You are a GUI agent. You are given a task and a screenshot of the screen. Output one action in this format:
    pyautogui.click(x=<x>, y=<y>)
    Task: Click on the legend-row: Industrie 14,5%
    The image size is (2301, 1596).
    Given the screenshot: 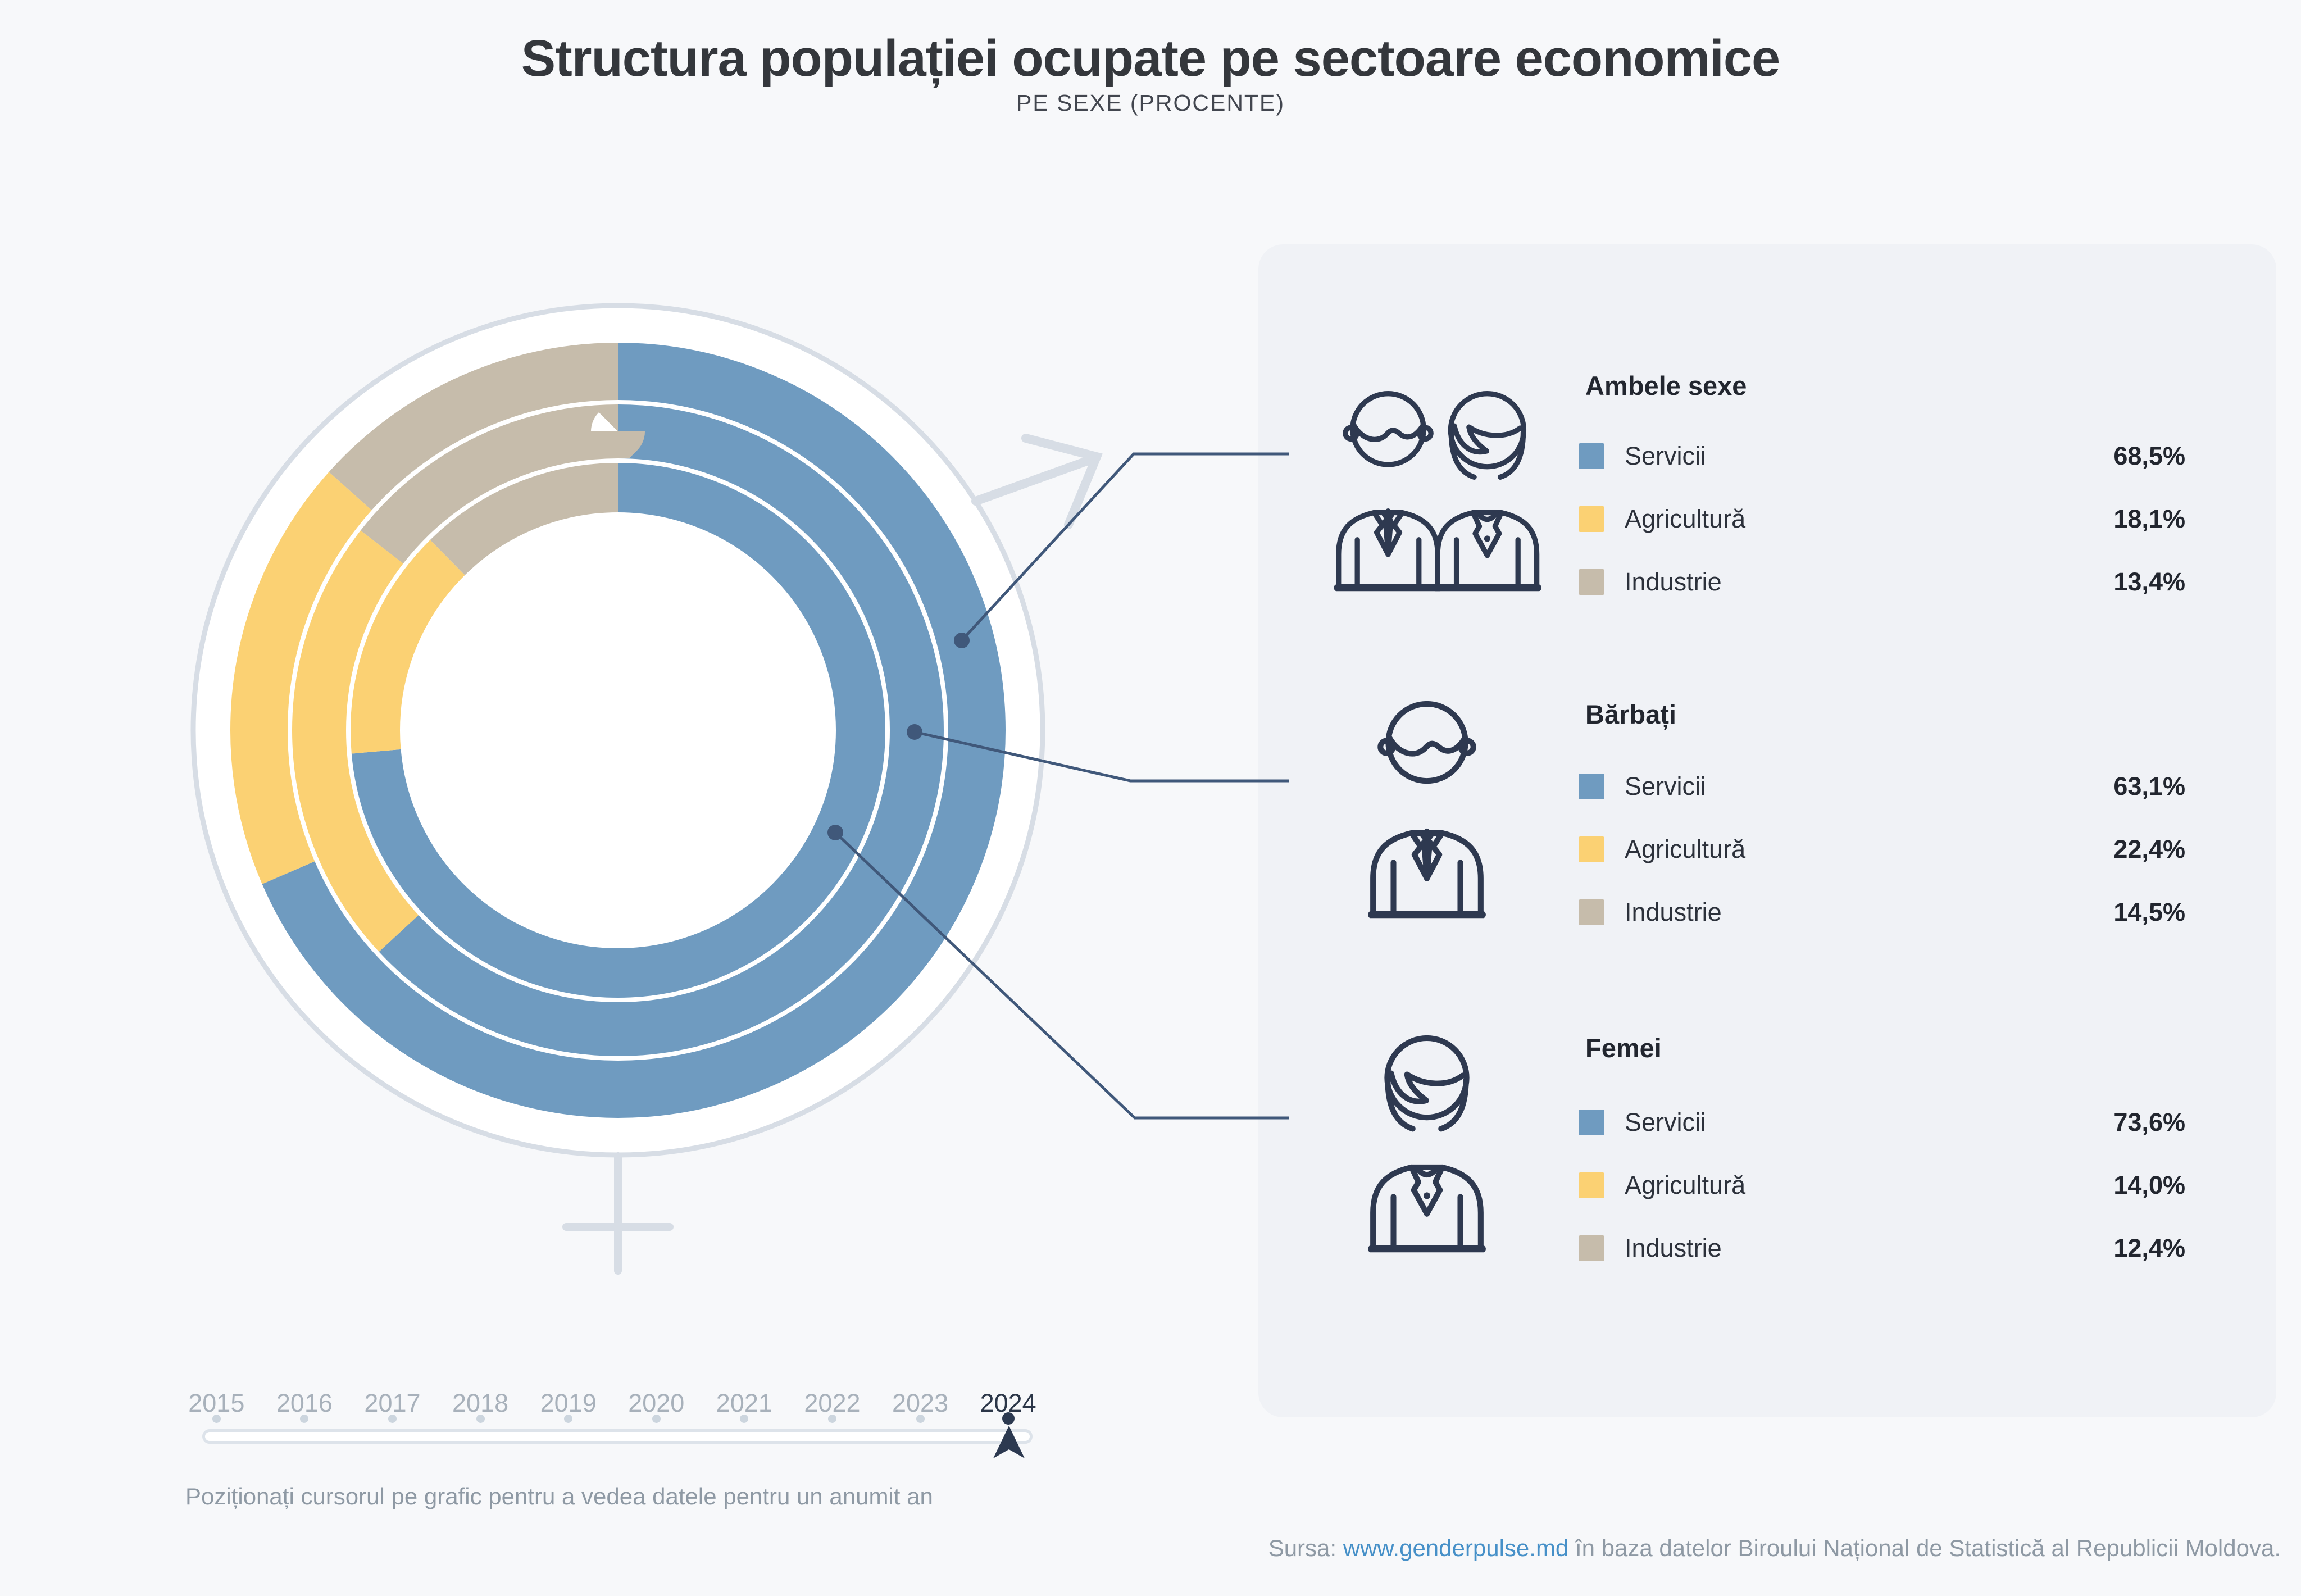 What is the action you would take?
    pyautogui.click(x=1882, y=912)
    